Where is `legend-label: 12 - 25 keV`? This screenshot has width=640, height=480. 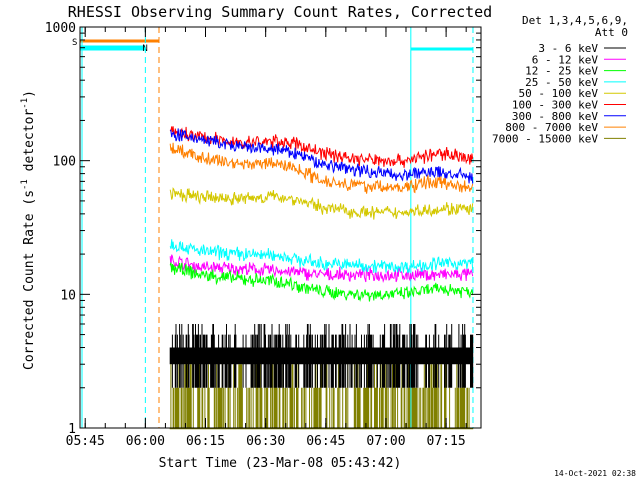
legend-label: 12 - 25 keV is located at coordinates (561, 71).